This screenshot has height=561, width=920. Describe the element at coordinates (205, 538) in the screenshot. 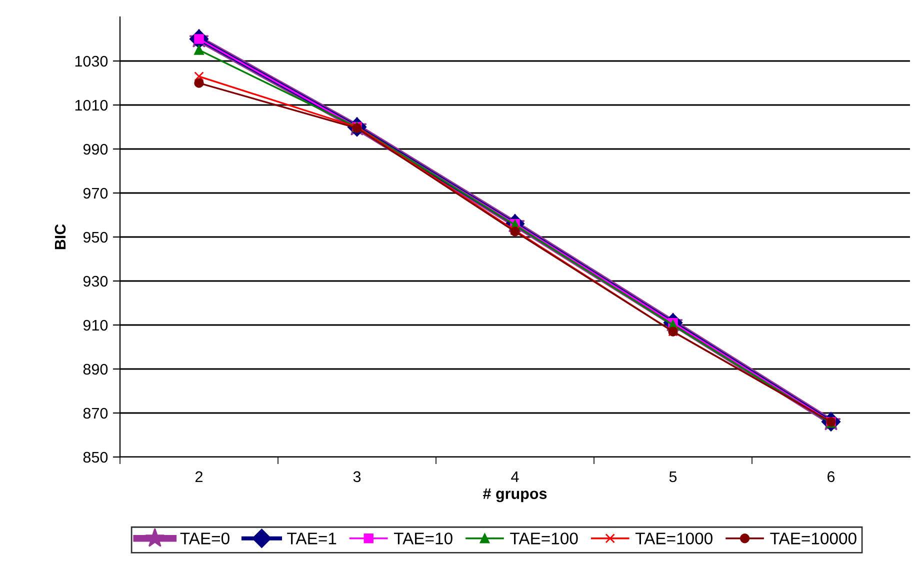

I see `legend-label: TAE=0` at that location.